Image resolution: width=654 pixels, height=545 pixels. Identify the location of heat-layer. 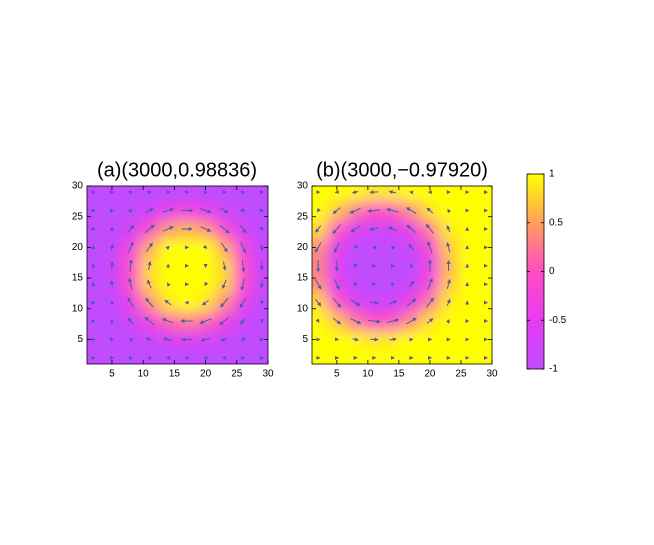
(402, 275).